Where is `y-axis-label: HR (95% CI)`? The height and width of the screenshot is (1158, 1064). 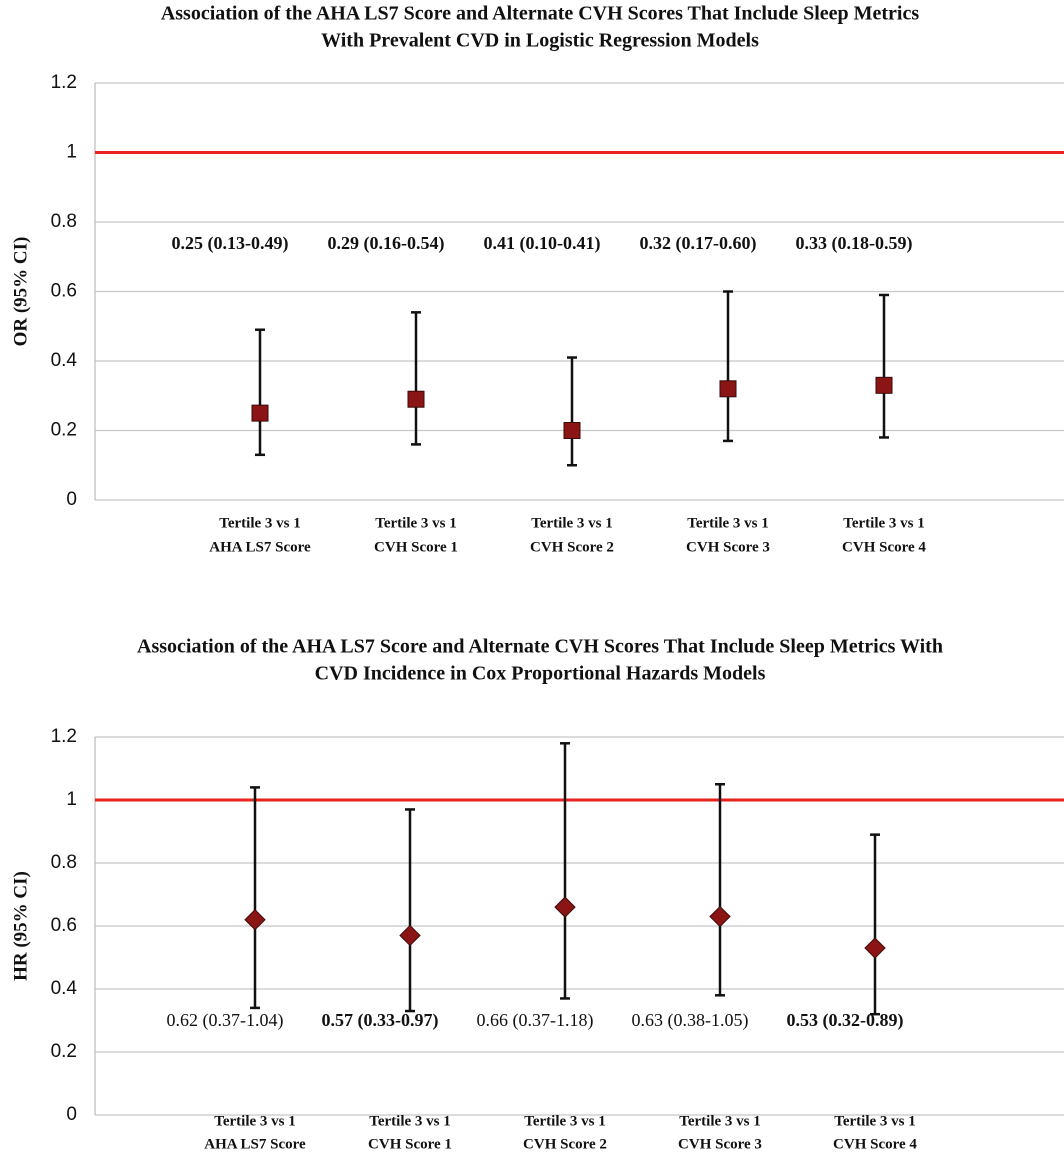 y-axis-label: HR (95% CI) is located at coordinates (20, 926).